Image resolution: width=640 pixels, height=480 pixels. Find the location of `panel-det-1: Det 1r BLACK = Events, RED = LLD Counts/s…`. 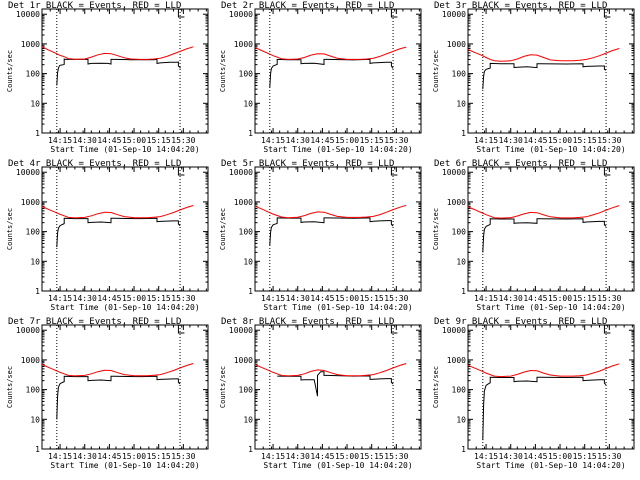

panel-det-1: Det 1r BLACK = Events, RED = LLD Counts/s… is located at coordinates (107, 77).